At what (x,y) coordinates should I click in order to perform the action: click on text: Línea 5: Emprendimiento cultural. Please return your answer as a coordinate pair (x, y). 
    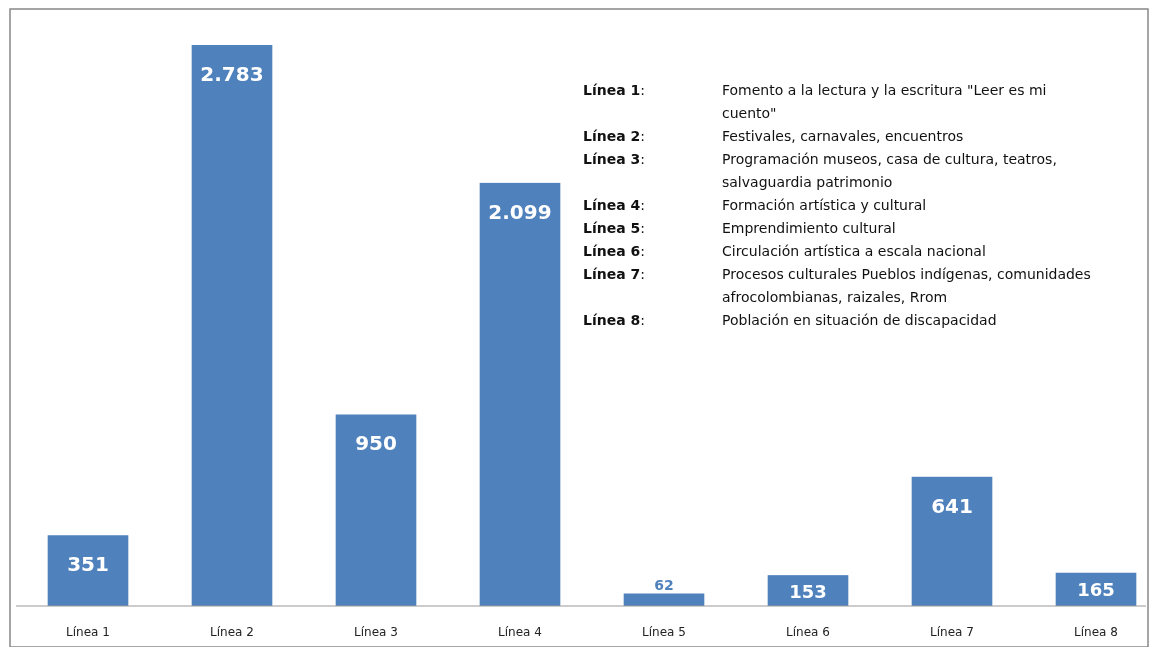
    Looking at the image, I should click on (739, 228).